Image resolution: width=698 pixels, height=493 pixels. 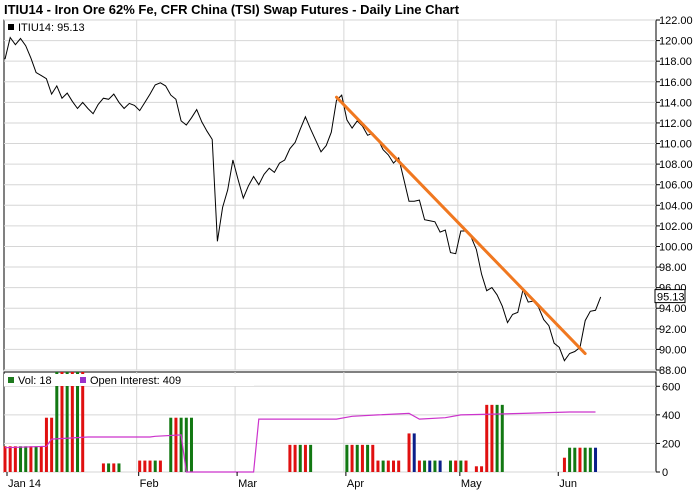 I want to click on price-tick-label: 110.00, so click(x=675, y=145).